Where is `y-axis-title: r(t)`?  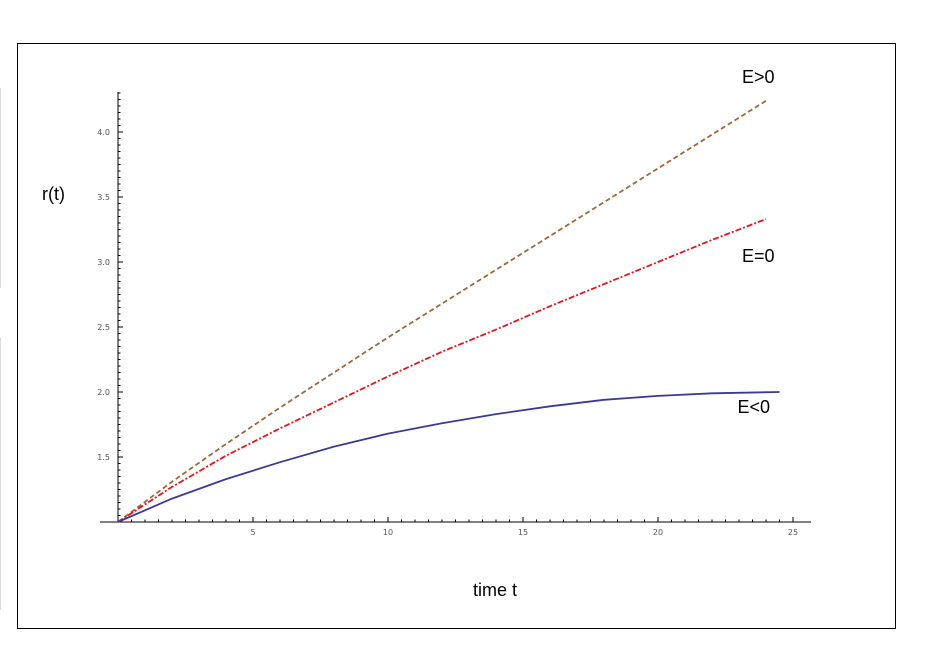
y-axis-title: r(t) is located at coordinates (53, 194).